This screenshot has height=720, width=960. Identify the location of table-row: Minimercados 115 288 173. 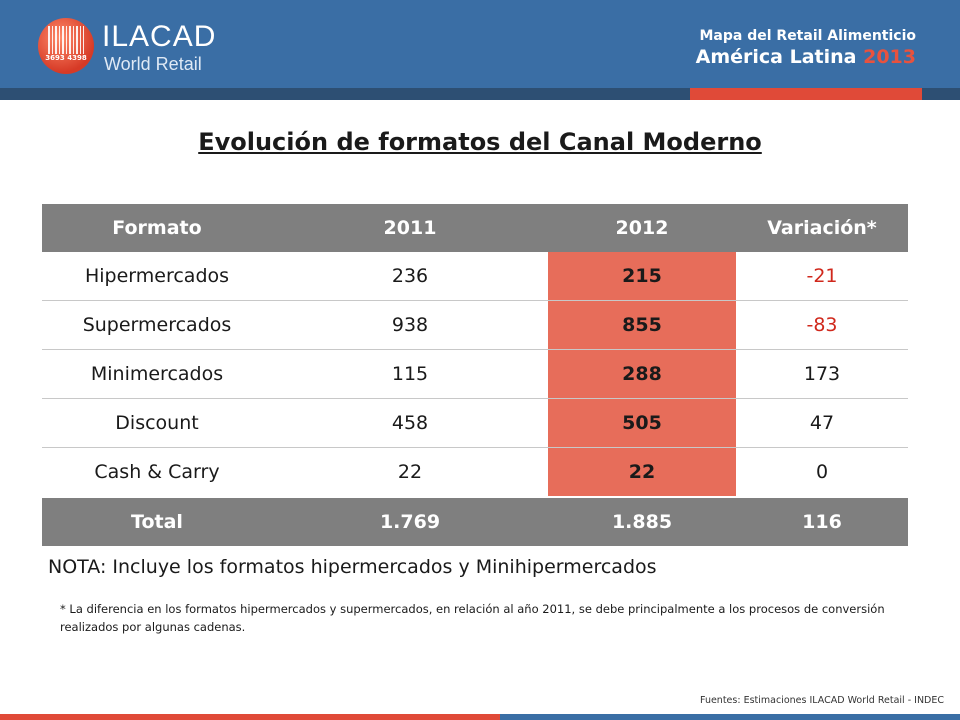
(475, 374).